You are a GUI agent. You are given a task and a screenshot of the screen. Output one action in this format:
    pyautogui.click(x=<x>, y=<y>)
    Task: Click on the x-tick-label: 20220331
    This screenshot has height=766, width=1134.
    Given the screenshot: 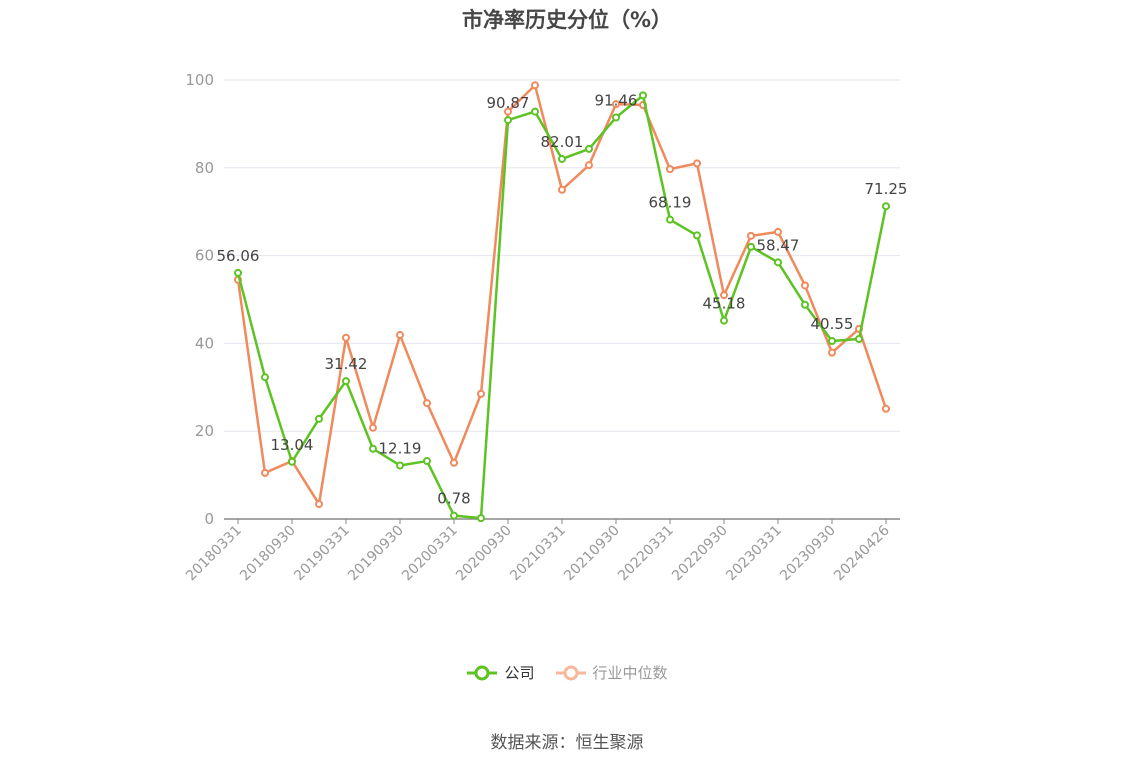 What is the action you would take?
    pyautogui.click(x=646, y=554)
    